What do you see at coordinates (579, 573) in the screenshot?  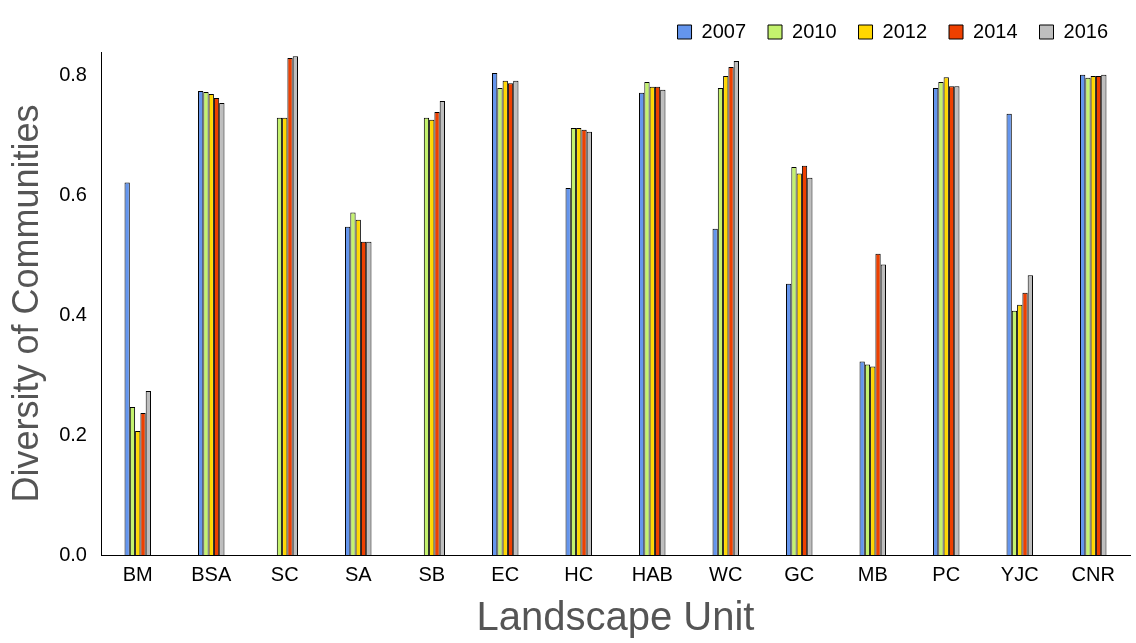 I see `x-tick-label: HC` at bounding box center [579, 573].